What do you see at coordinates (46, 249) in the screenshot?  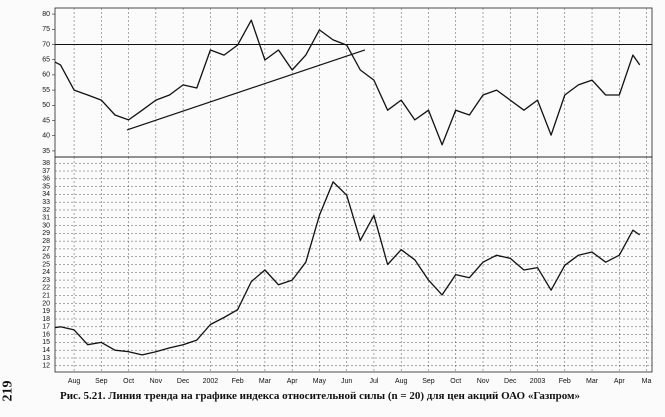 I see `y-tick-label: 27` at bounding box center [46, 249].